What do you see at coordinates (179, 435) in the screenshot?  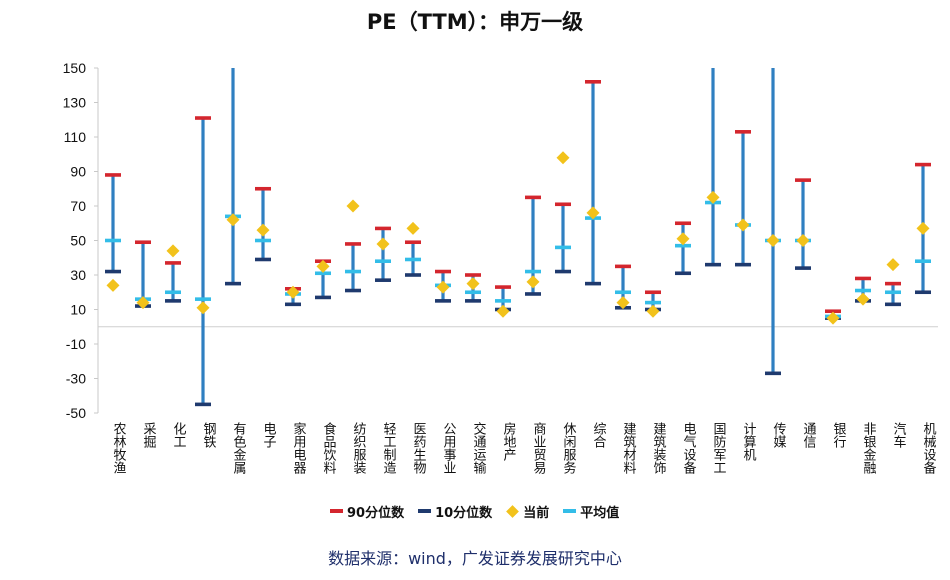 I see `x-tick-label: 化工` at bounding box center [179, 435].